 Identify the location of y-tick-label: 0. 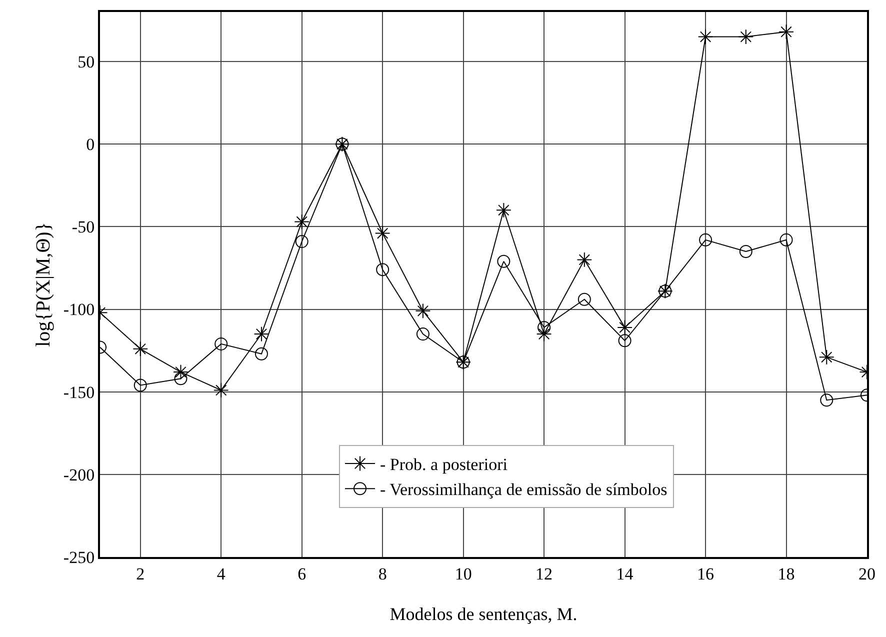
(90, 144).